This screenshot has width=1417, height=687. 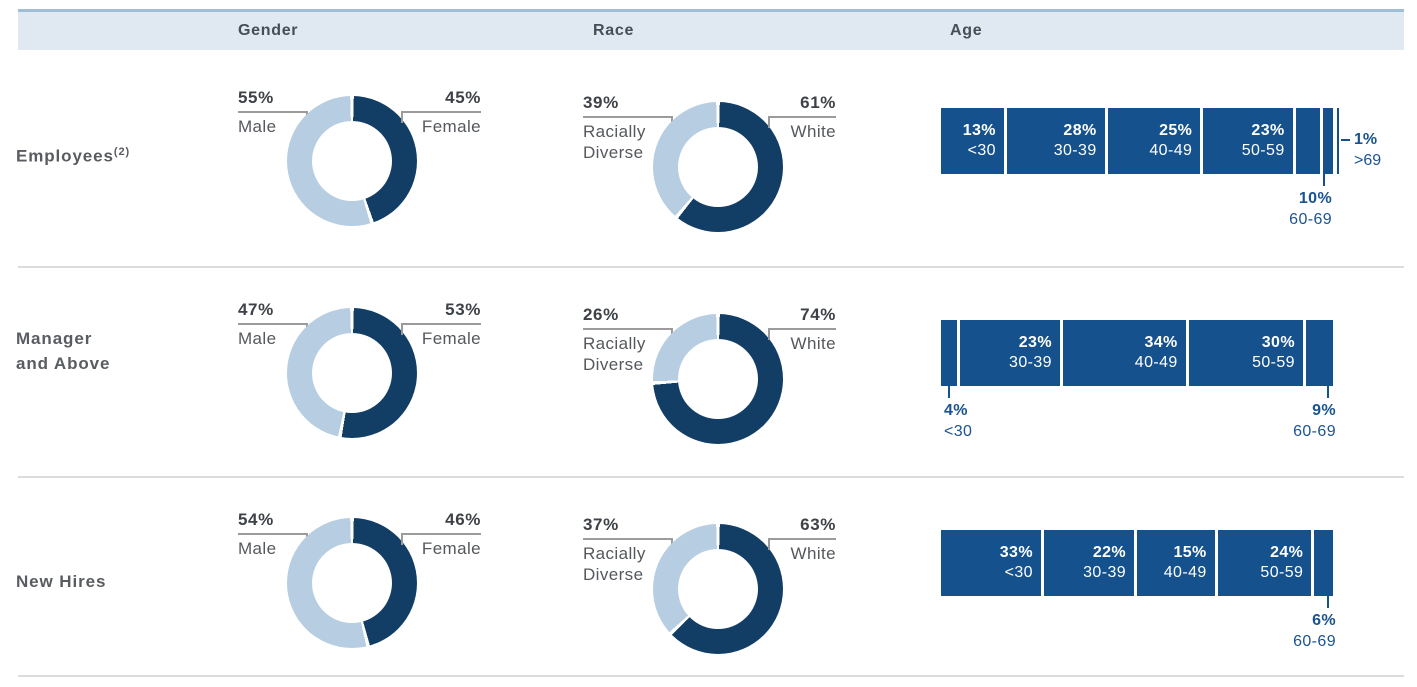 I want to click on male-percentage: 55%, so click(x=256, y=97).